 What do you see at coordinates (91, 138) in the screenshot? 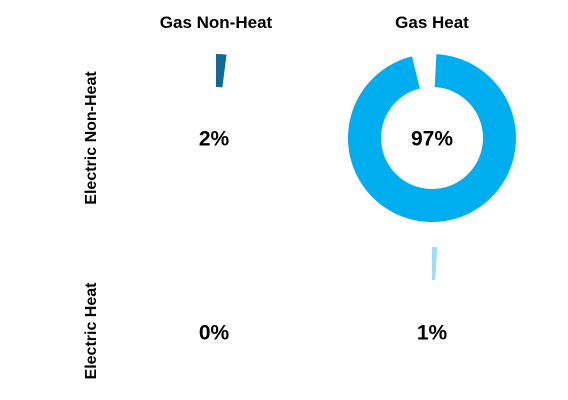
I see `row-label-electric-non-heat: Electric Non-Heat` at bounding box center [91, 138].